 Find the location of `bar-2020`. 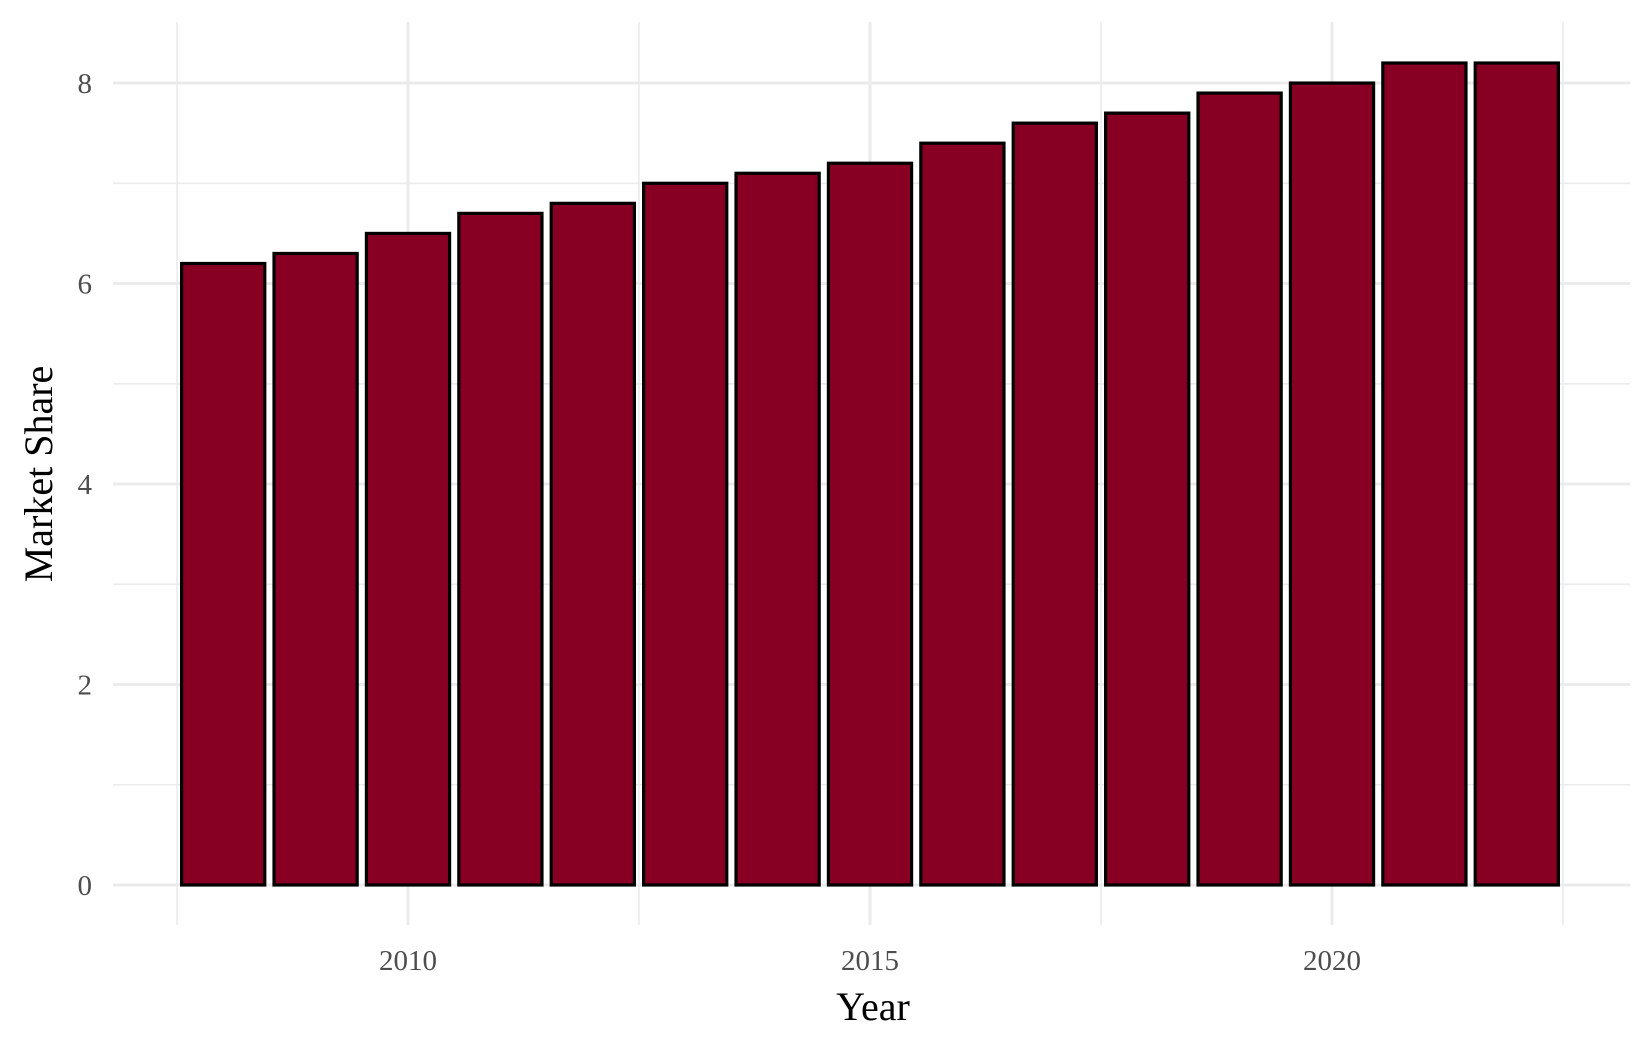

bar-2020 is located at coordinates (1332, 484).